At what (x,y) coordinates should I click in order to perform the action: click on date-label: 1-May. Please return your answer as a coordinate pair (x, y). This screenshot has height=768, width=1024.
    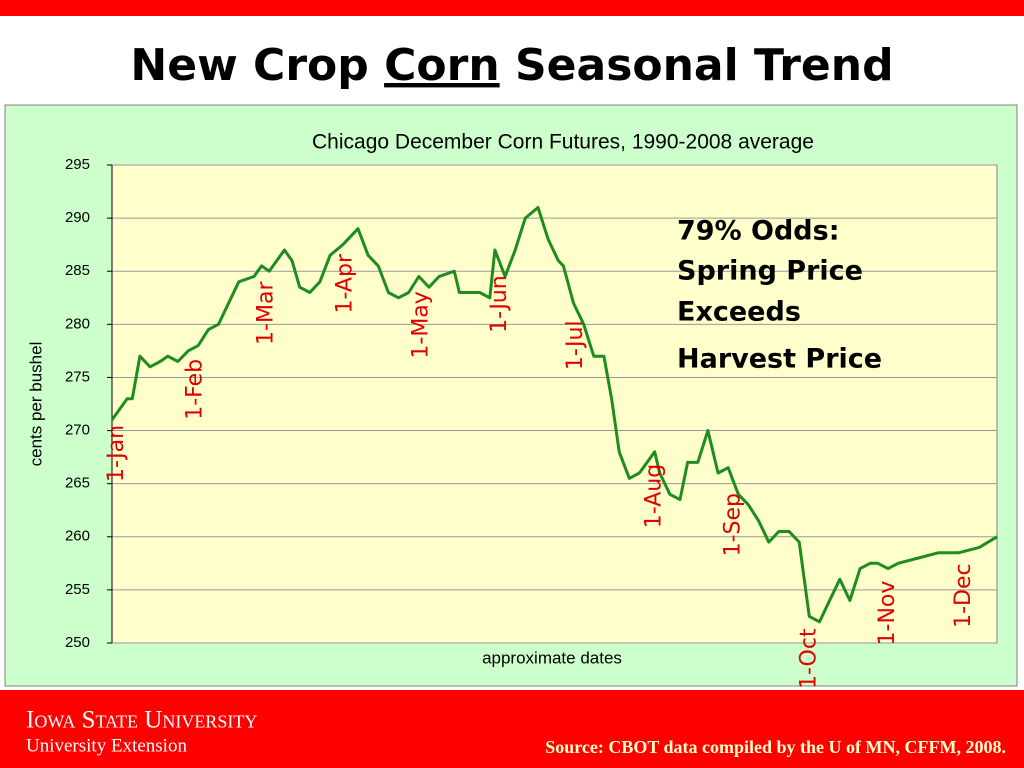
    Looking at the image, I should click on (420, 324).